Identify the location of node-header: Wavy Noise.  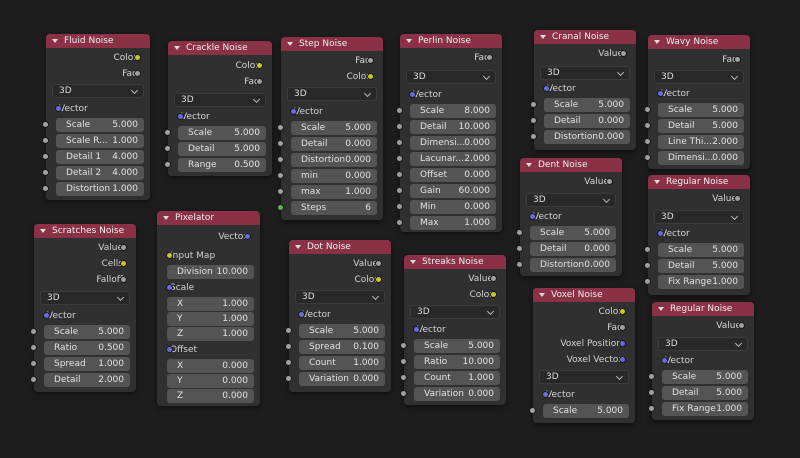
(699, 42).